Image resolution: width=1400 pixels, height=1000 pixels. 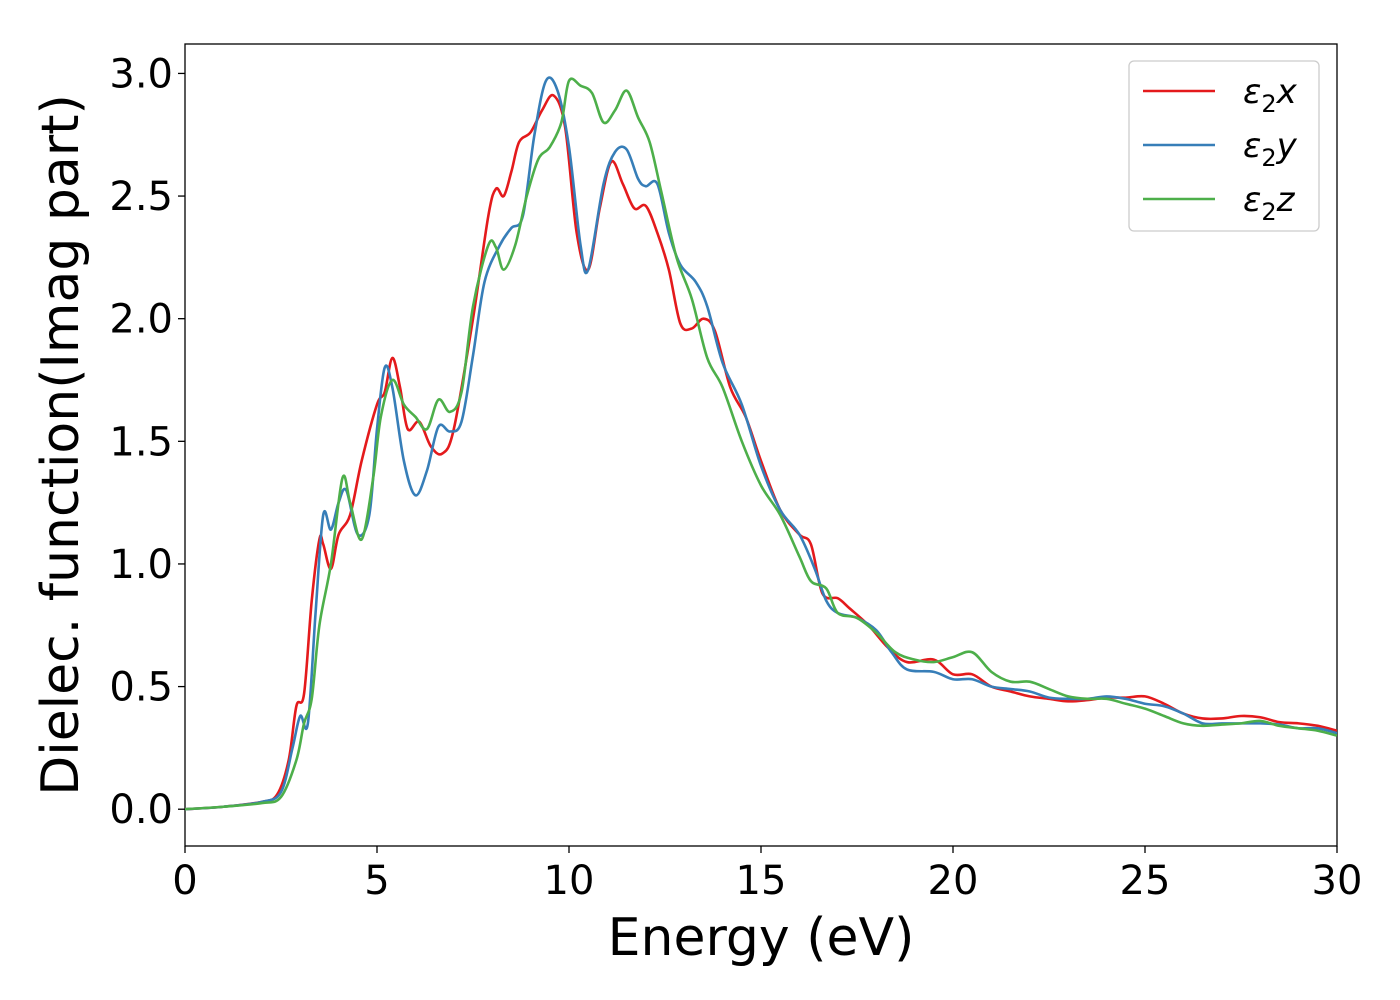 I want to click on y-tick-label: 0.0, so click(x=141, y=810).